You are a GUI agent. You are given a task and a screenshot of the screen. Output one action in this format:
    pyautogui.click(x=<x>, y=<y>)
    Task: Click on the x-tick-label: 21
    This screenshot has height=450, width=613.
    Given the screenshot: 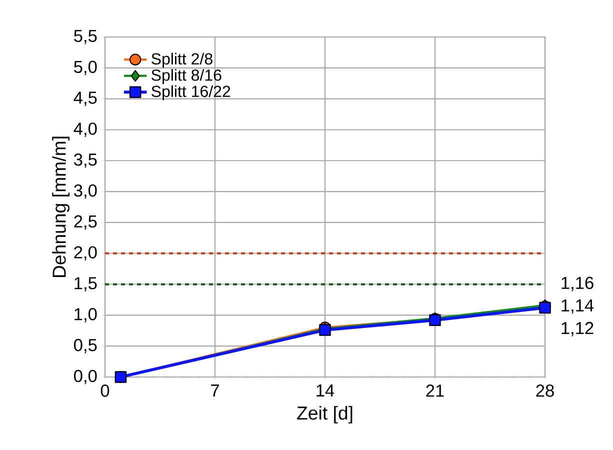 What is the action you would take?
    pyautogui.click(x=435, y=390)
    